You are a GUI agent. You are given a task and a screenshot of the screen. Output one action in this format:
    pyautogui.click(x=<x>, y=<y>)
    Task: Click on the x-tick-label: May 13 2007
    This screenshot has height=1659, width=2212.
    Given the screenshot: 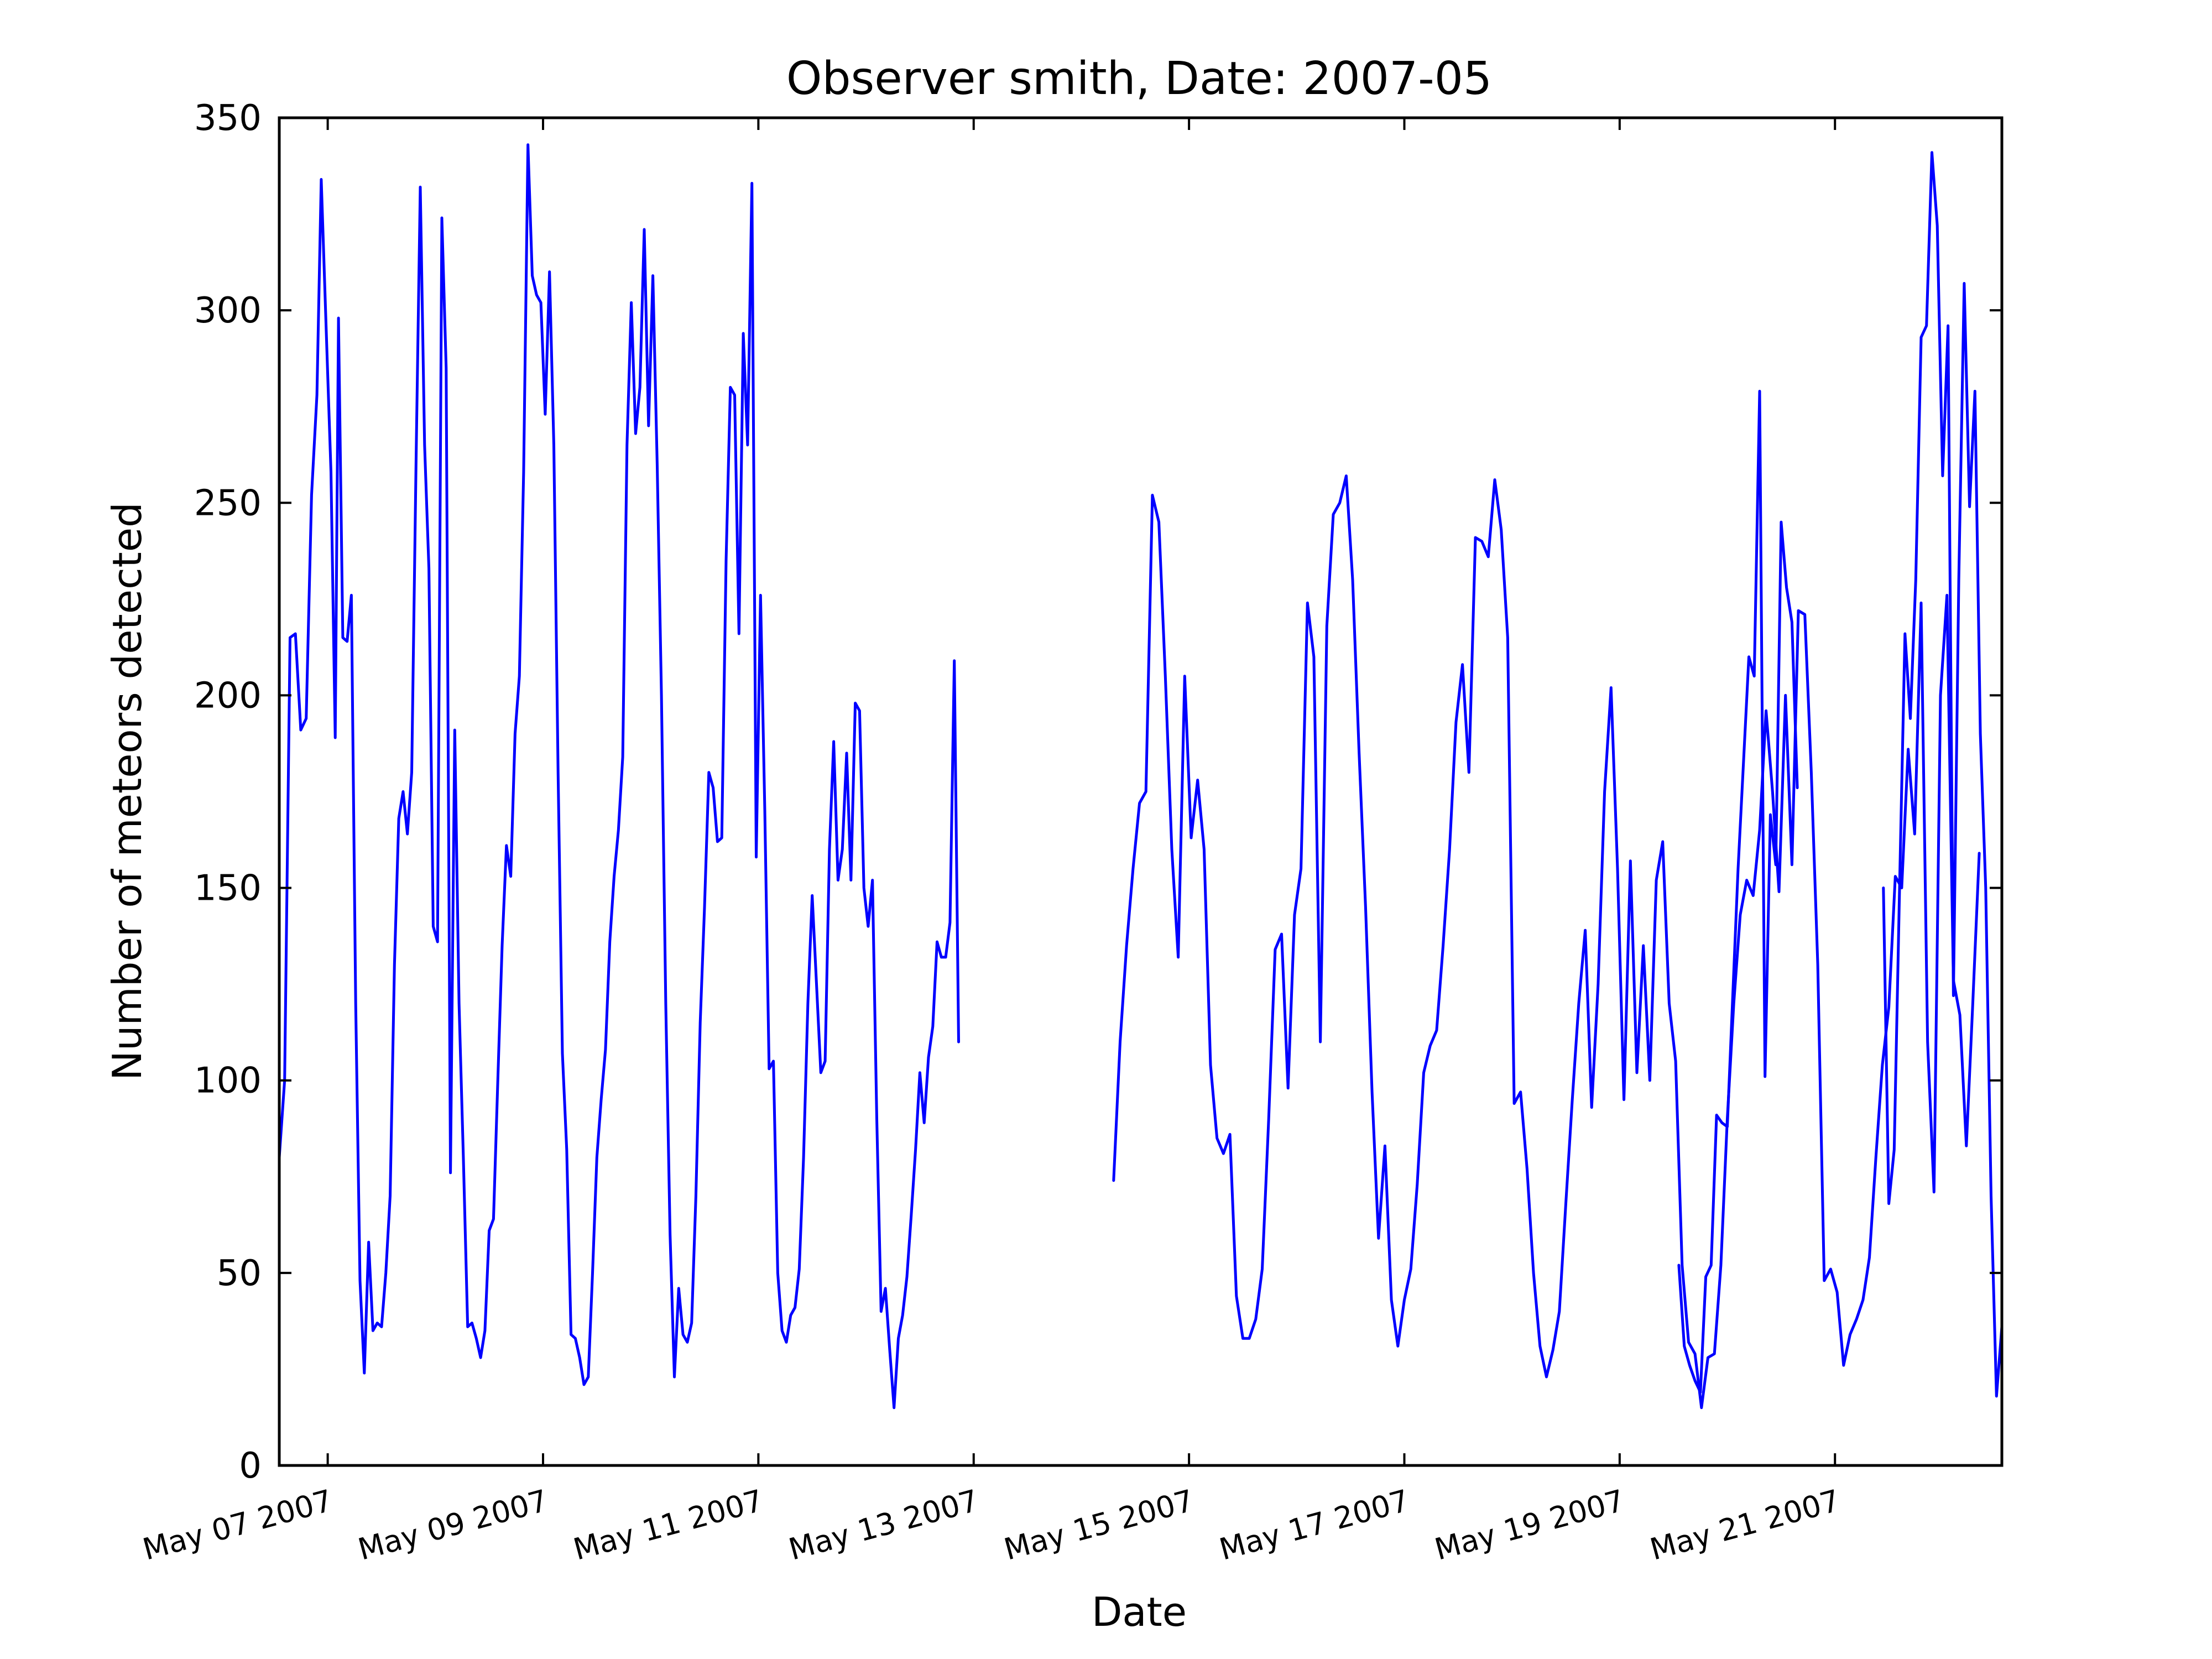 What is the action you would take?
    pyautogui.click(x=883, y=1525)
    